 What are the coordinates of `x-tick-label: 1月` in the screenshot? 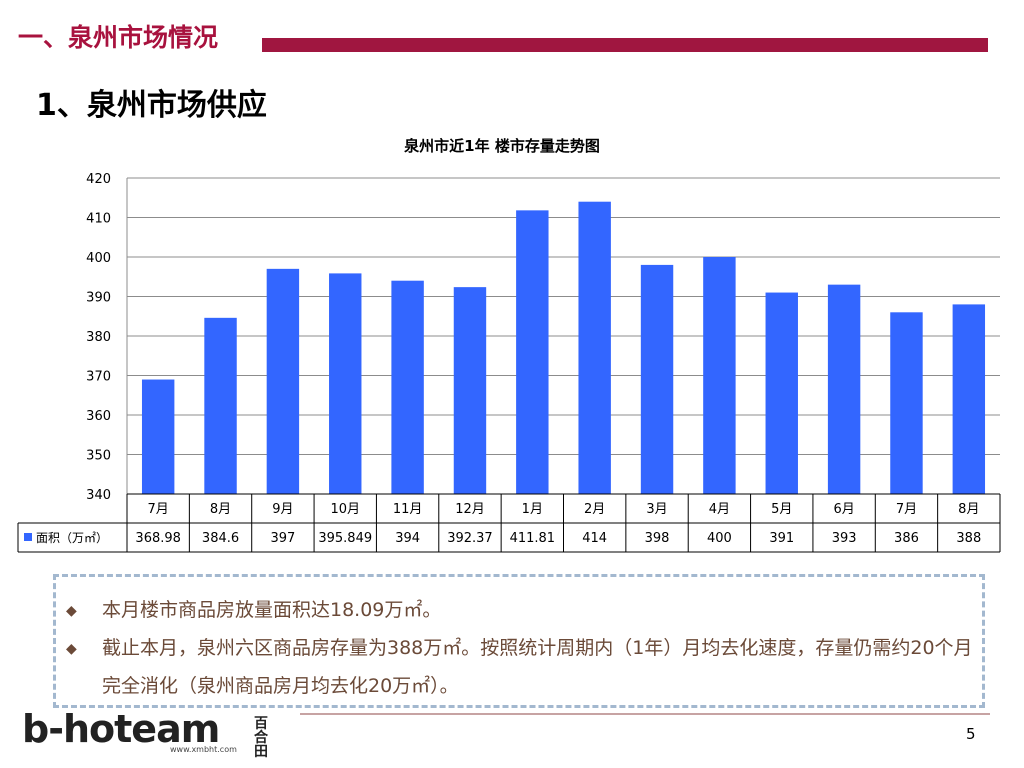 It's located at (532, 509).